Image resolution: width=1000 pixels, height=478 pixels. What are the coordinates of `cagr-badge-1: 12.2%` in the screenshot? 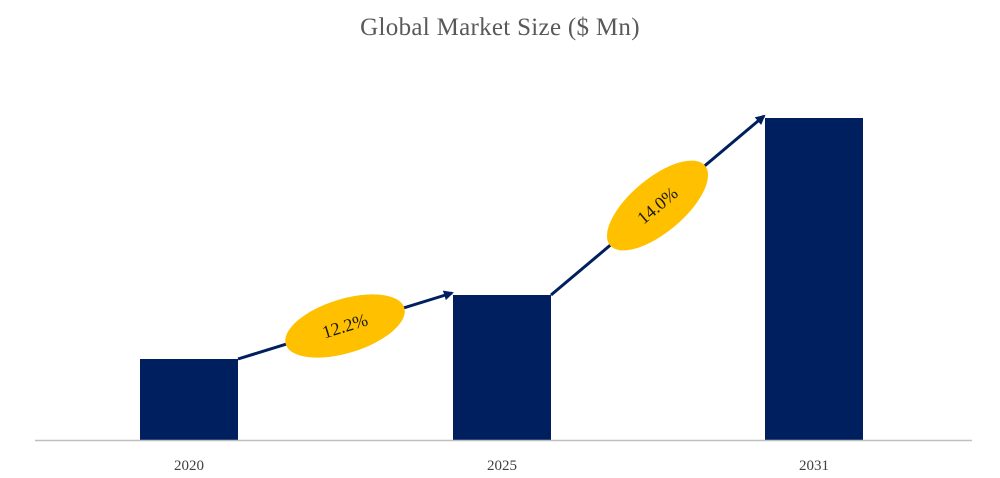 It's located at (345, 326).